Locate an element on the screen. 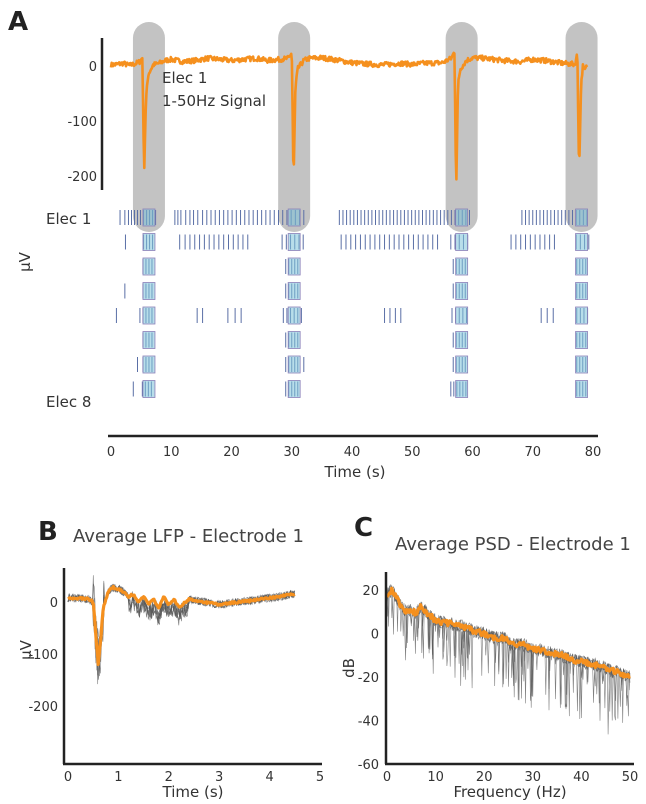  x-tick-label-c-2: 10 is located at coordinates (435, 777).